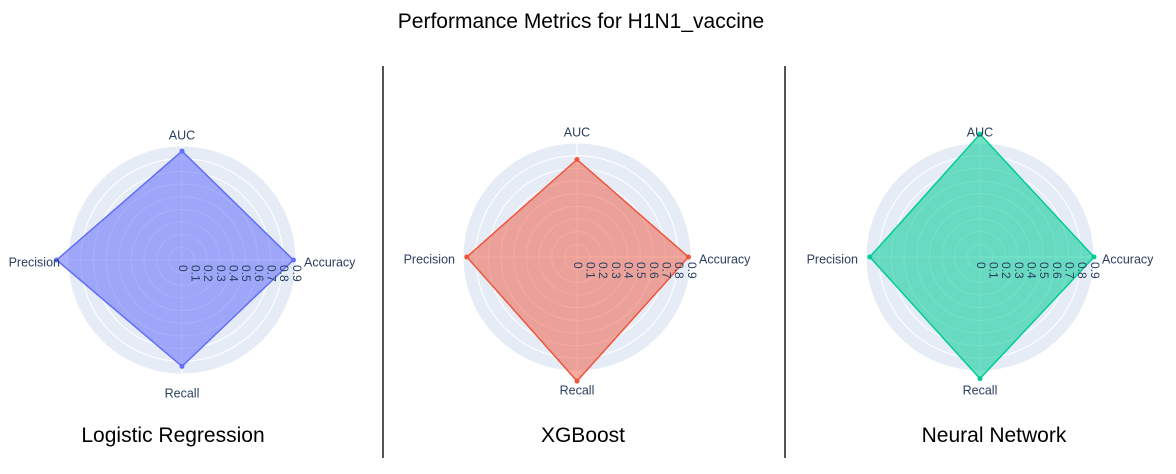 The height and width of the screenshot is (474, 1176). Describe the element at coordinates (581, 21) in the screenshot. I see `figure-title: Performance Metrics for H1N1_vaccine` at that location.